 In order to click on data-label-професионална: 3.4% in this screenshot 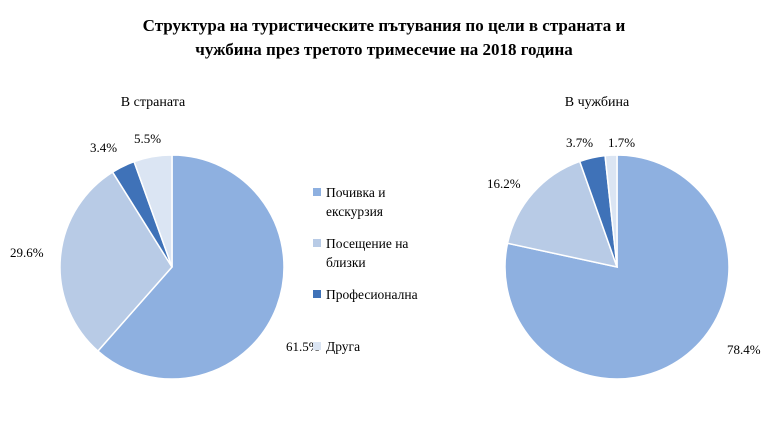, I will do `click(103, 147)`.